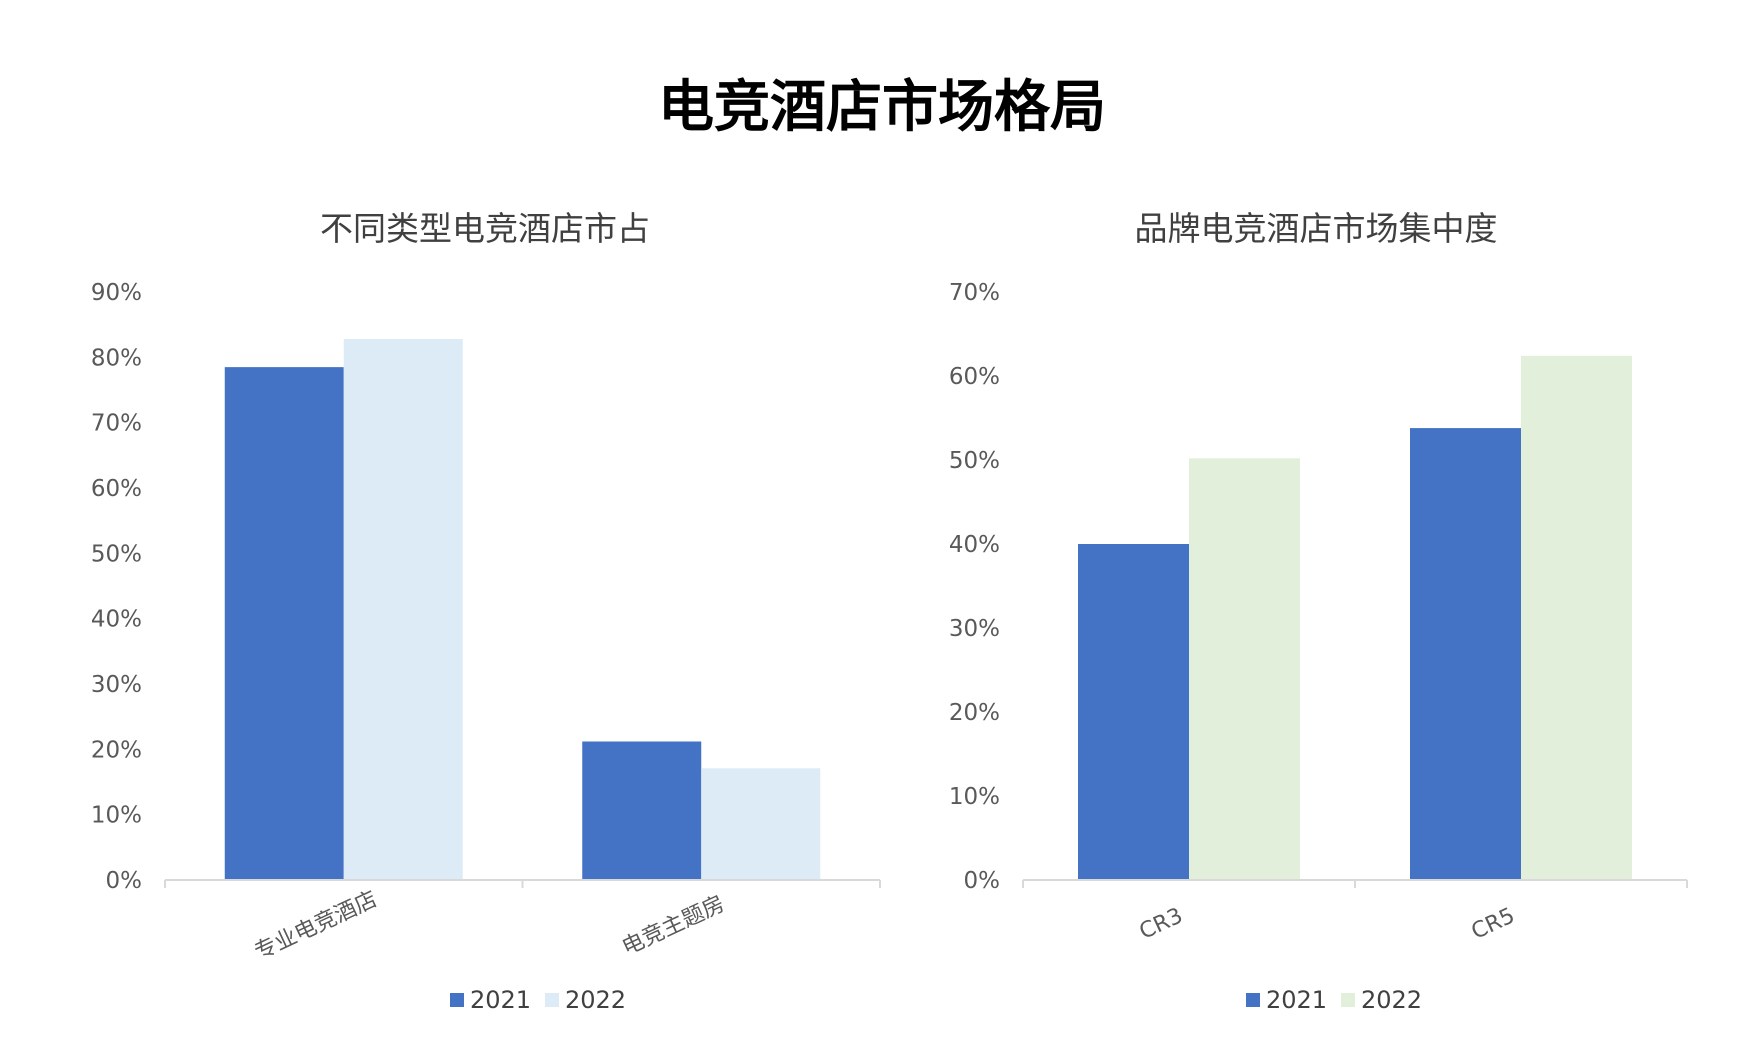 The height and width of the screenshot is (1061, 1764). Describe the element at coordinates (882, 107) in the screenshot. I see `page-title: 电竞酒店市场格局` at that location.